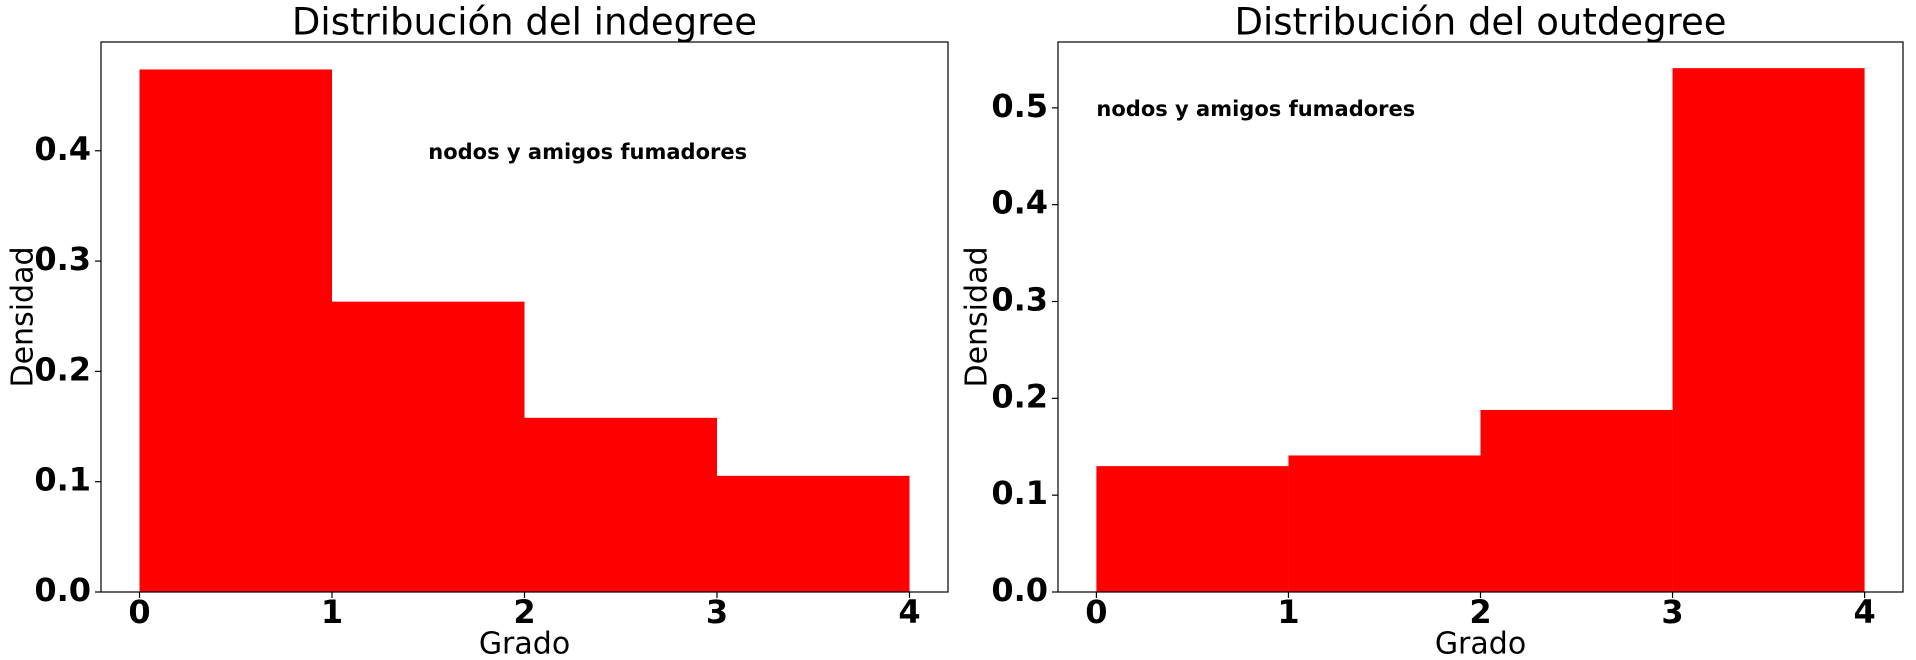 The width and height of the screenshot is (1916, 660). What do you see at coordinates (1019, 106) in the screenshot?
I see `y-tick-label: 0.5` at bounding box center [1019, 106].